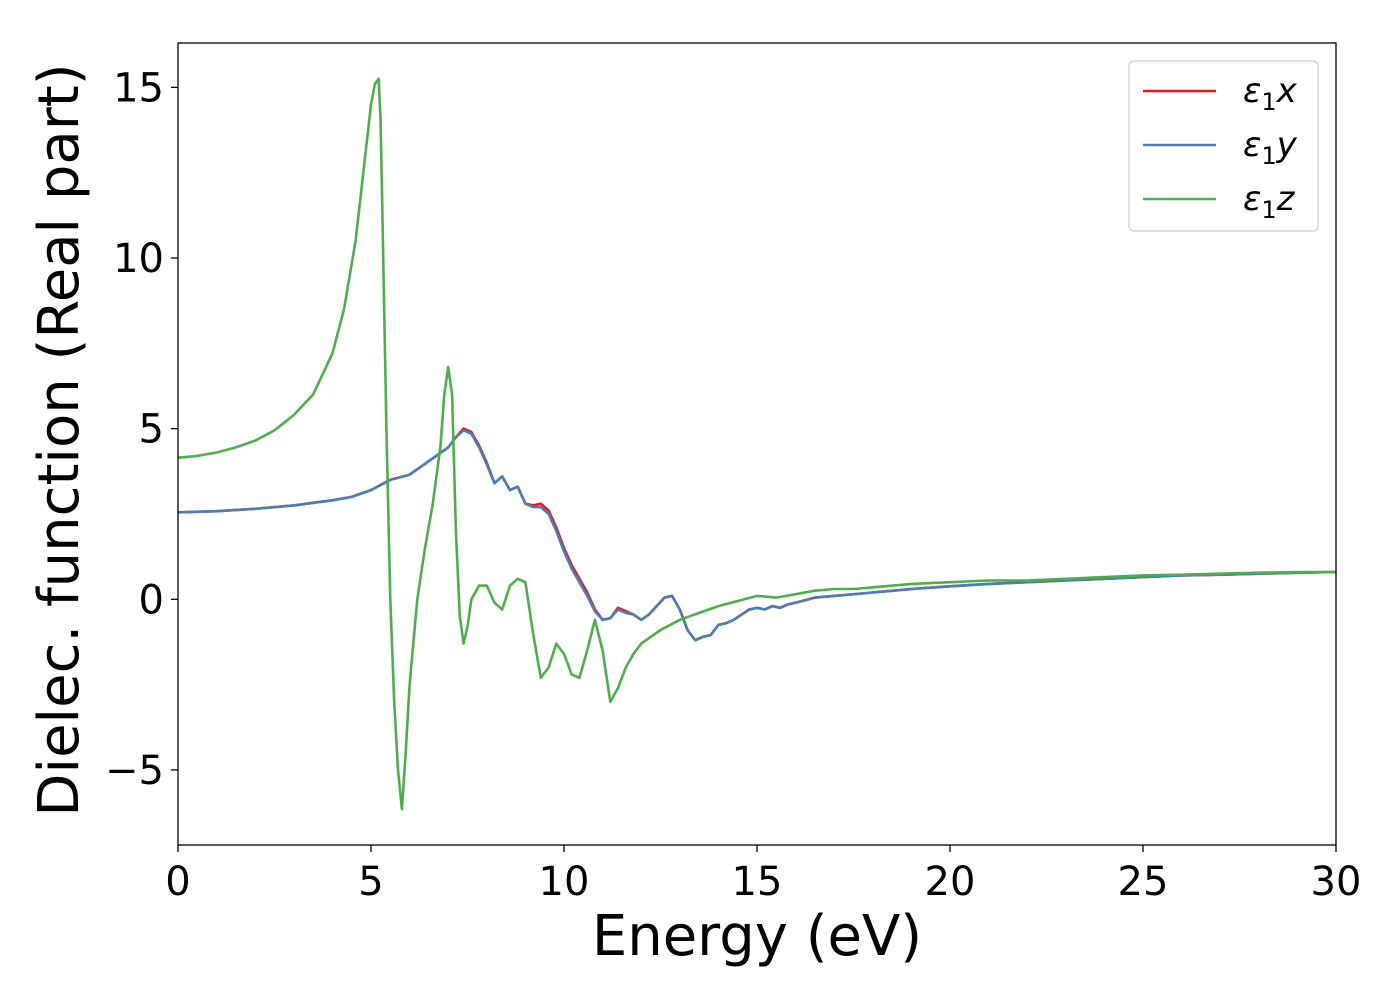 This screenshot has height=1000, width=1400. What do you see at coordinates (151, 430) in the screenshot?
I see `y-tick-label: 5` at bounding box center [151, 430].